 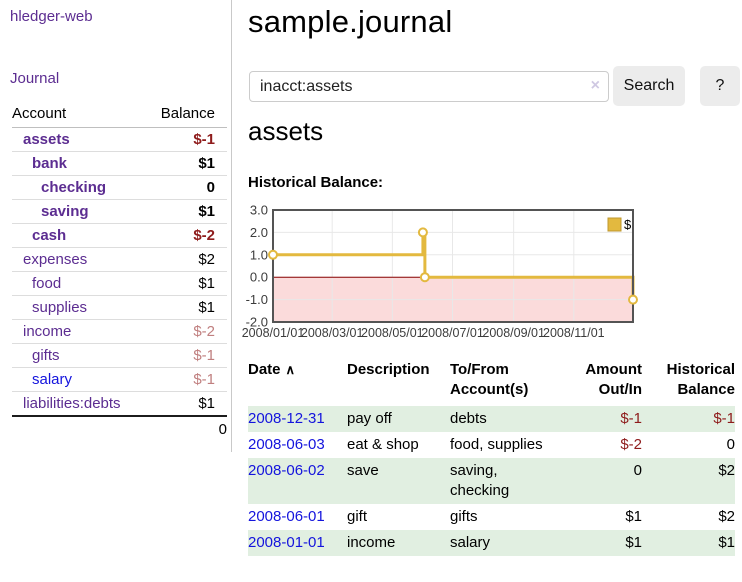 What do you see at coordinates (468, 418) in the screenshot?
I see `transaction-accounts: debts` at bounding box center [468, 418].